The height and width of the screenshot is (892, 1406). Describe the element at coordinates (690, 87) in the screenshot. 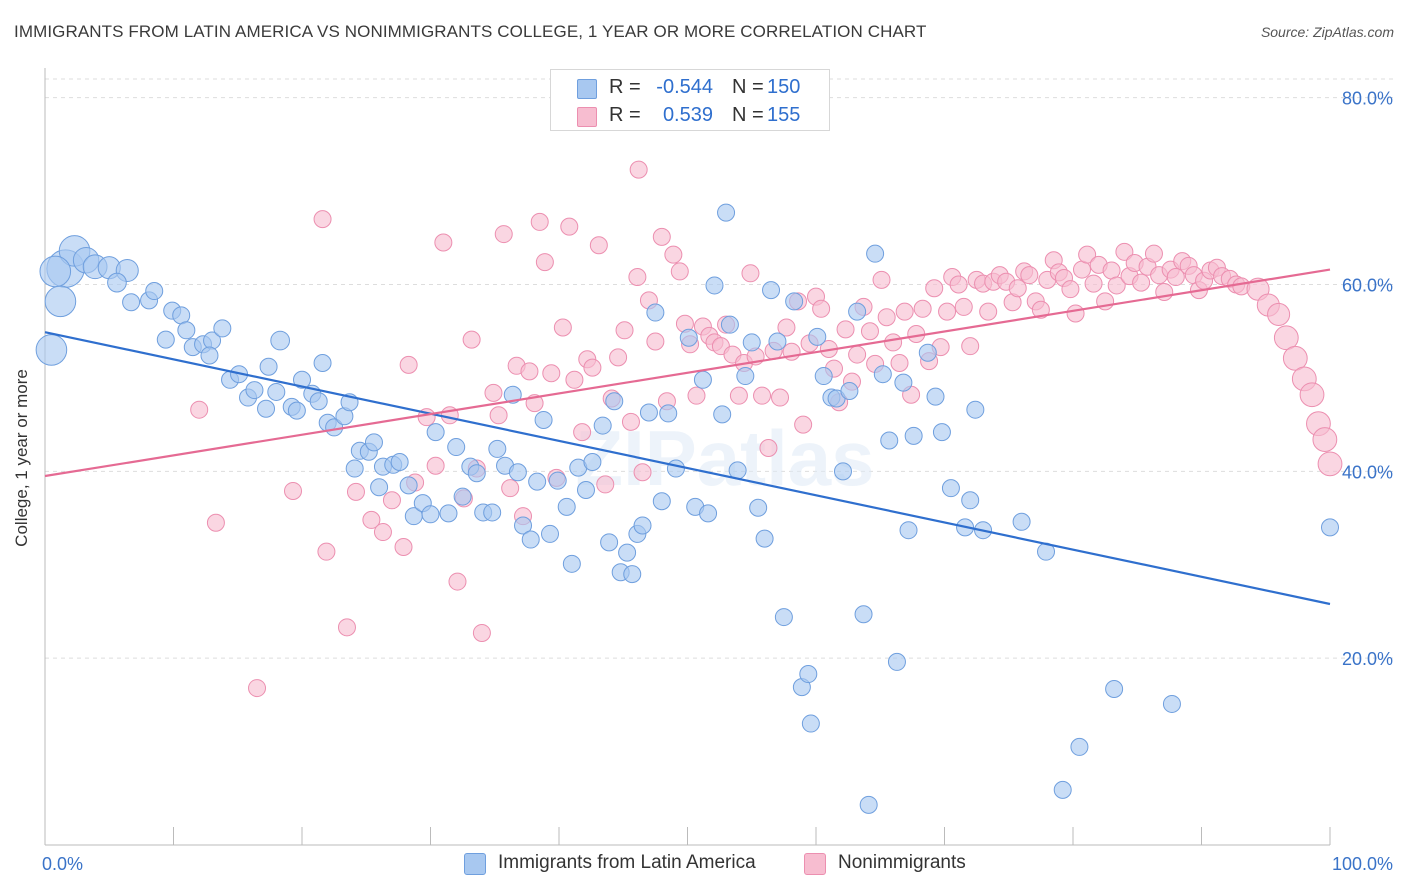

I see `legend-row-immigrants: R = -0.544 N = 150` at that location.